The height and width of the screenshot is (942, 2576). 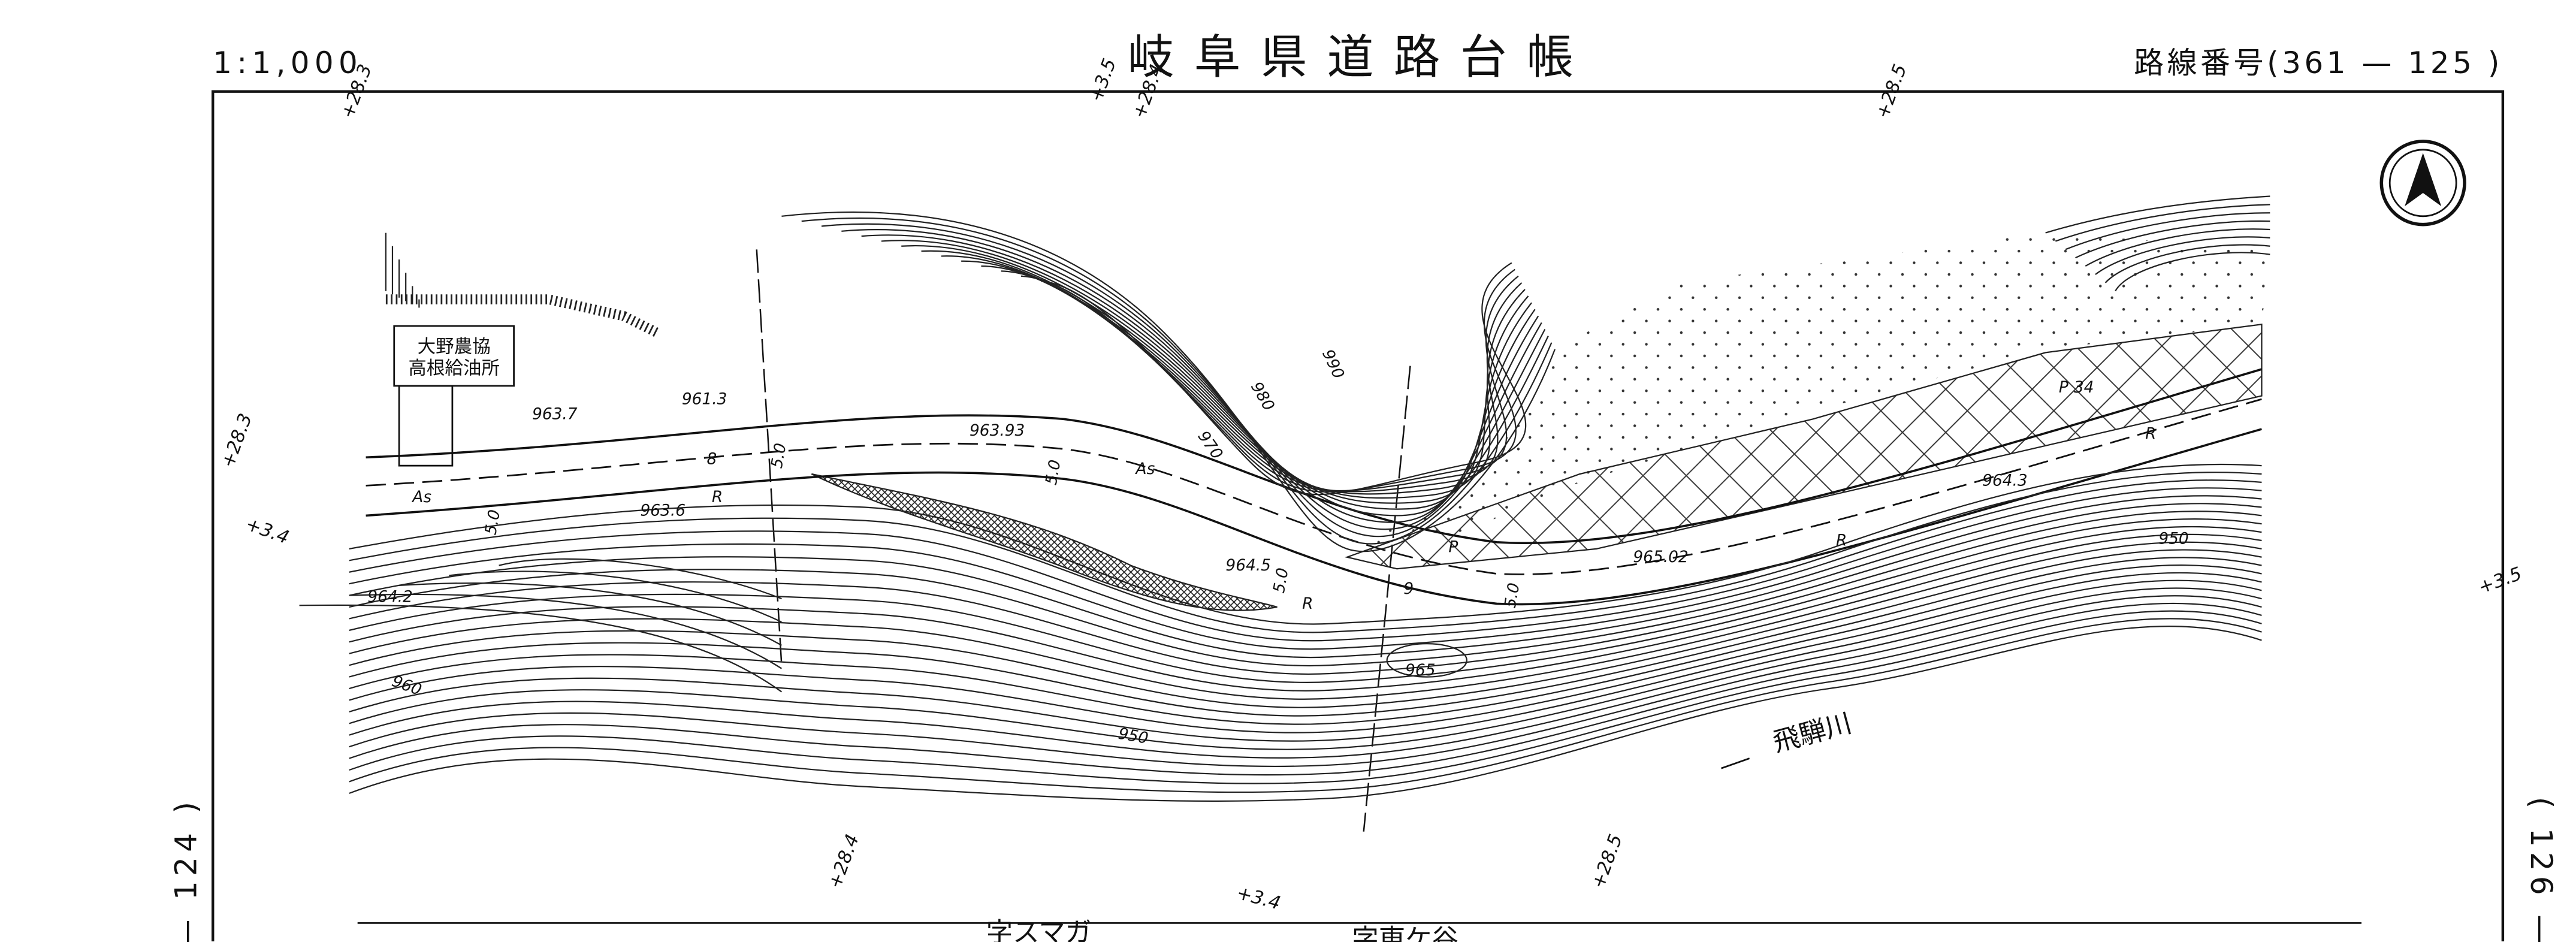 I want to click on road-edge, so click(x=1314, y=517).